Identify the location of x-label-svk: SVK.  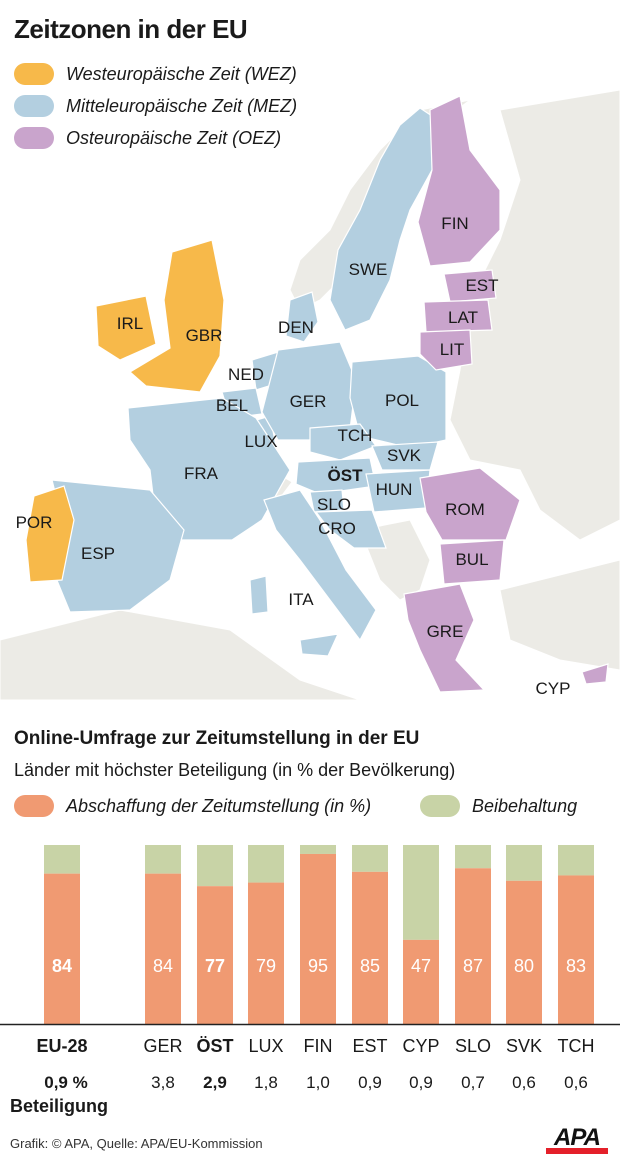
(524, 1046).